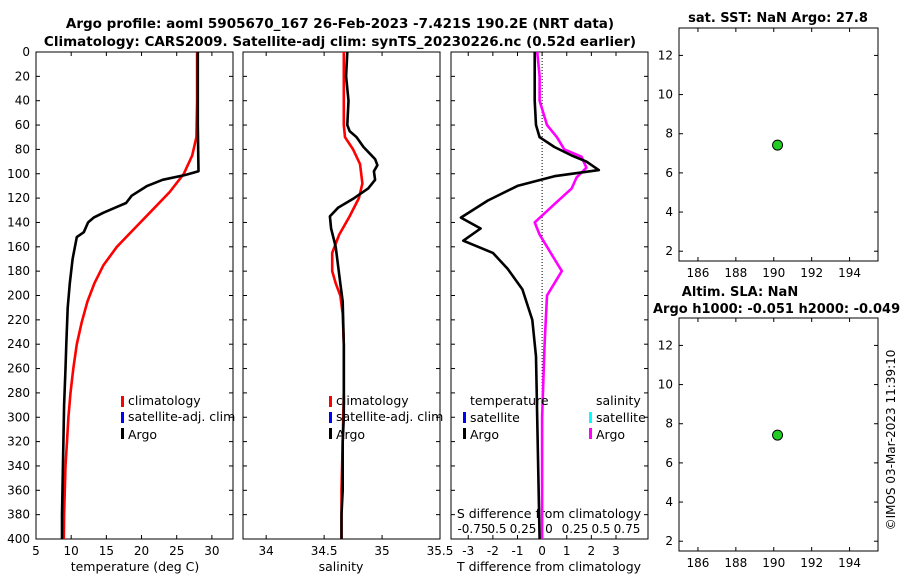 This screenshot has height=580, width=900. I want to click on temp-ytick-label: 120, so click(18, 198).